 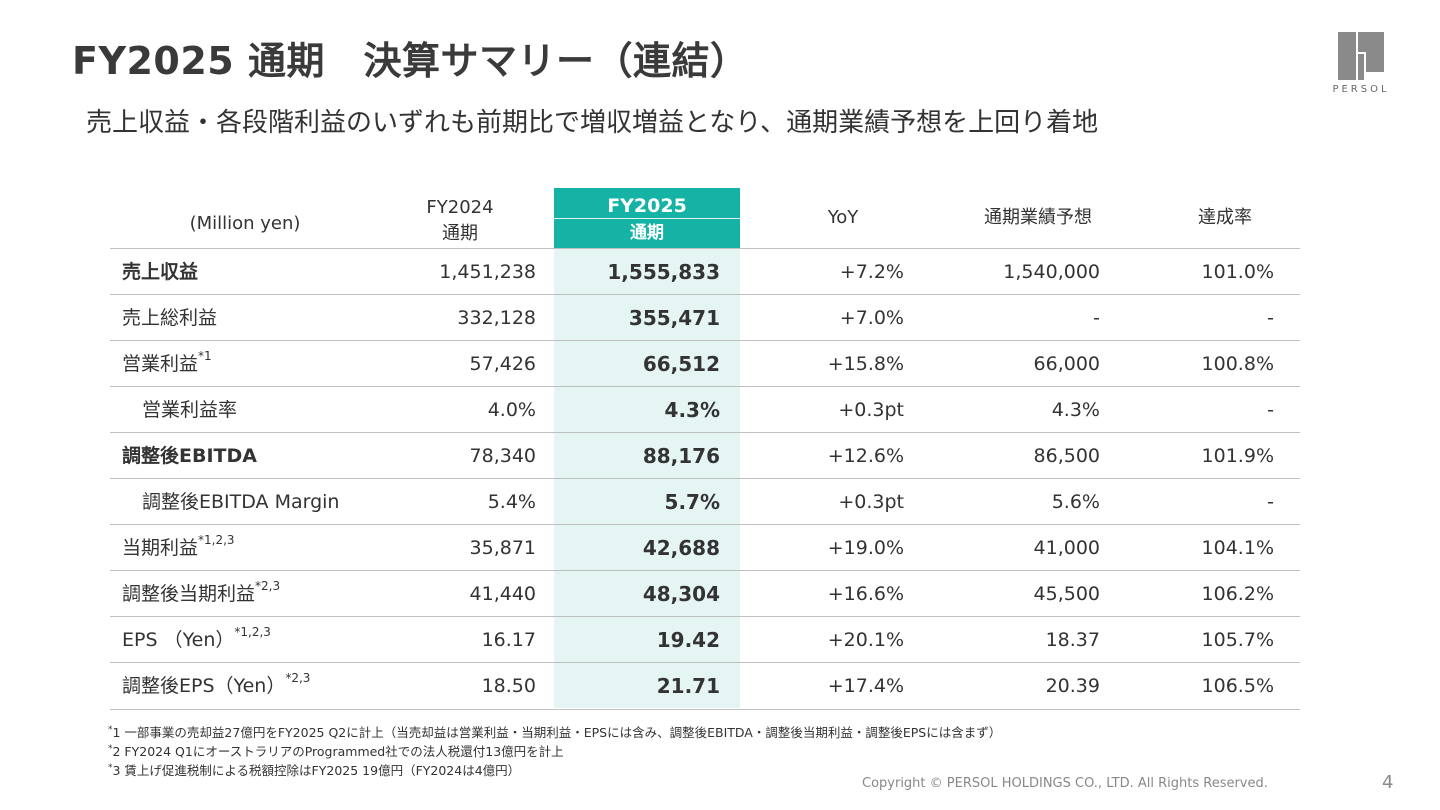 What do you see at coordinates (1072, 686) in the screenshot?
I see `forecast-value: 20.39` at bounding box center [1072, 686].